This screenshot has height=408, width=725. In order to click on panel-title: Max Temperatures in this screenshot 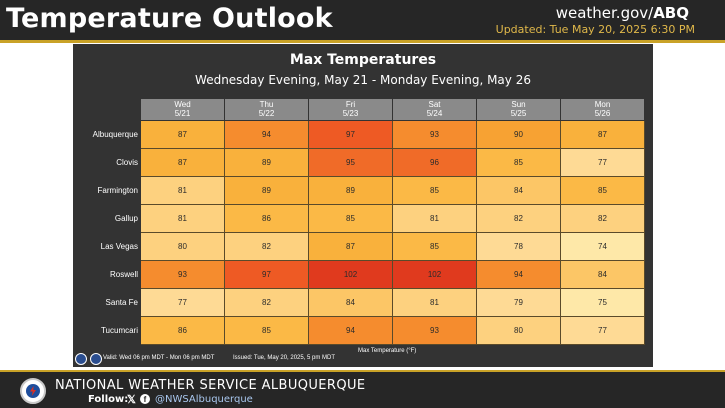, I will do `click(363, 60)`.